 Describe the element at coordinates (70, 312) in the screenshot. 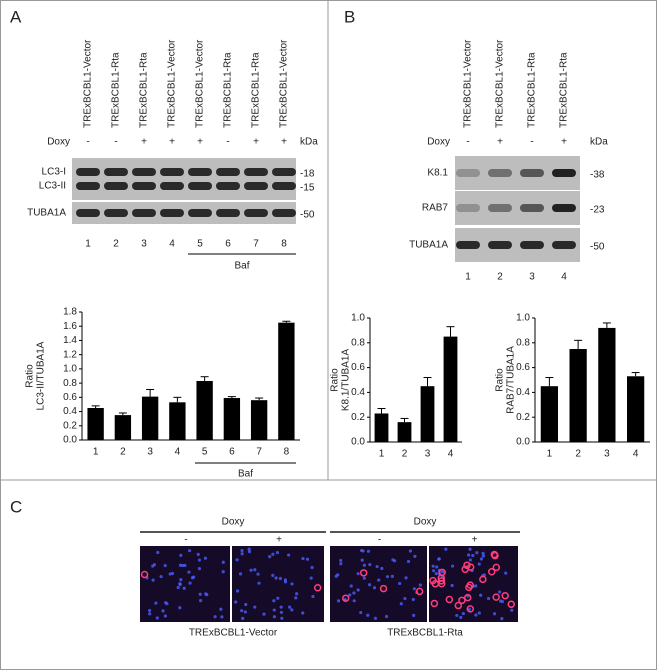

I see `y-tick-label: 1.8` at that location.